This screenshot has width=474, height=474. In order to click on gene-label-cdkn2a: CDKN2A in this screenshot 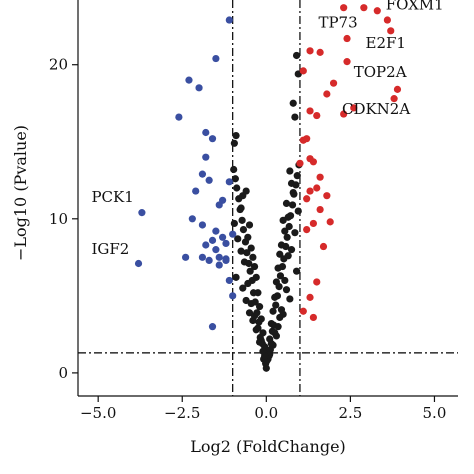, I will do `click(376, 109)`.